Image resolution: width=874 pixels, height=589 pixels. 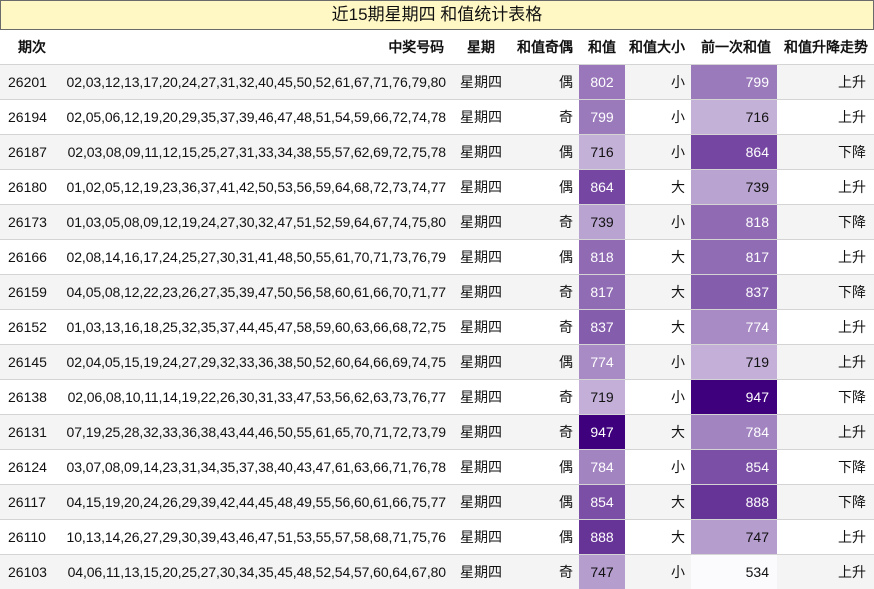 What do you see at coordinates (602, 187) in the screenshot?
I see `cell-sum: 864` at bounding box center [602, 187].